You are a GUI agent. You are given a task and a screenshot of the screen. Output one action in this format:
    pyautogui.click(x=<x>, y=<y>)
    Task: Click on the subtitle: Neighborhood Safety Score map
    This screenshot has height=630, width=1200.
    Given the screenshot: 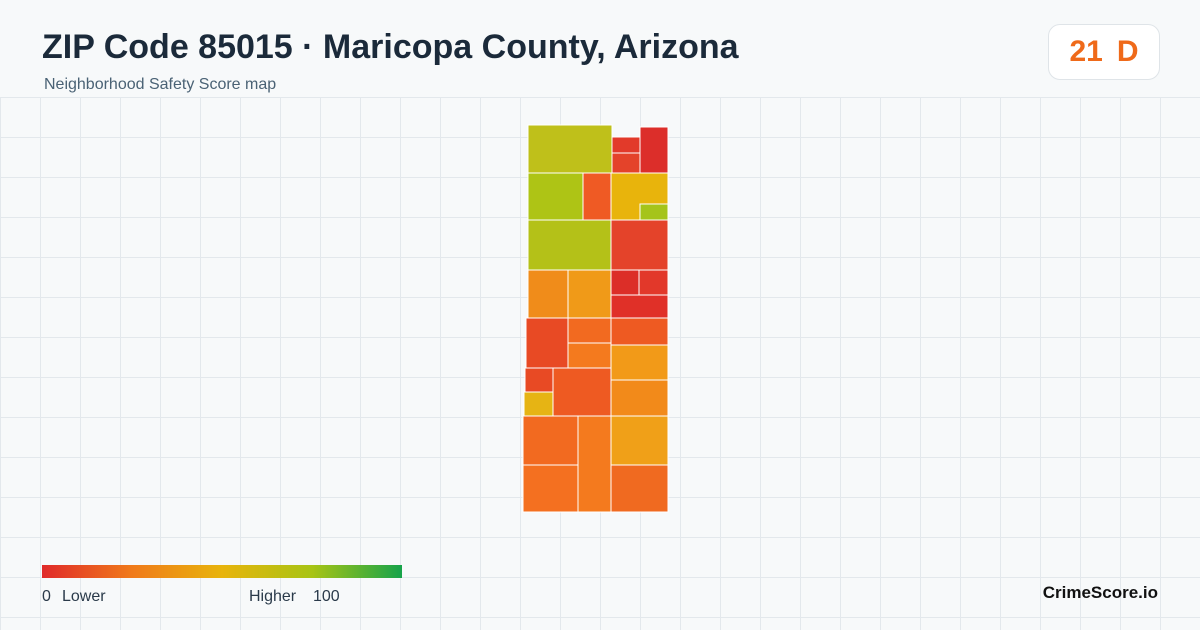 What is the action you would take?
    pyautogui.click(x=160, y=84)
    